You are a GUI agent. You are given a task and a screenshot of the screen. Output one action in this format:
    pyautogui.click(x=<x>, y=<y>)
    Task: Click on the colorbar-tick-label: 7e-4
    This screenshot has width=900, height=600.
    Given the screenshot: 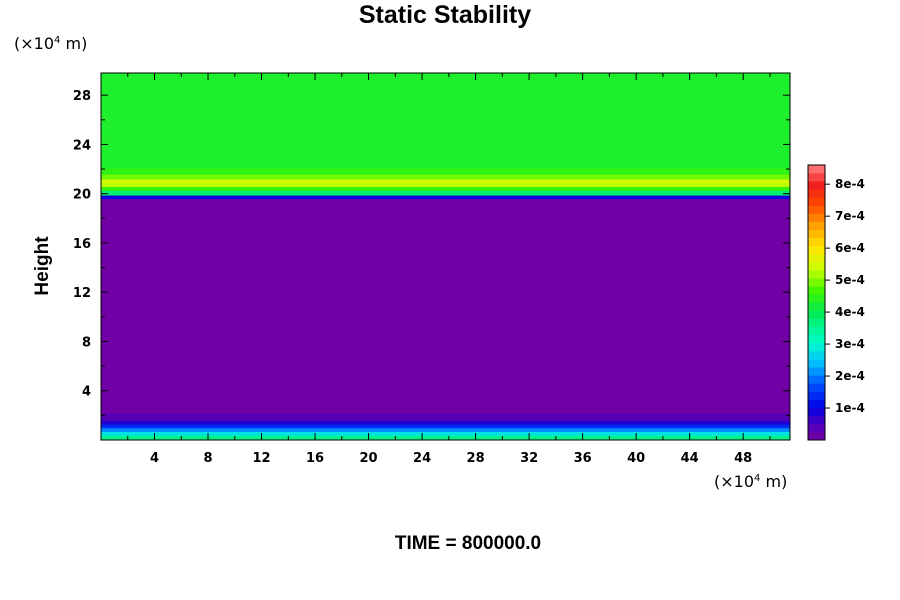 What is the action you would take?
    pyautogui.click(x=850, y=216)
    